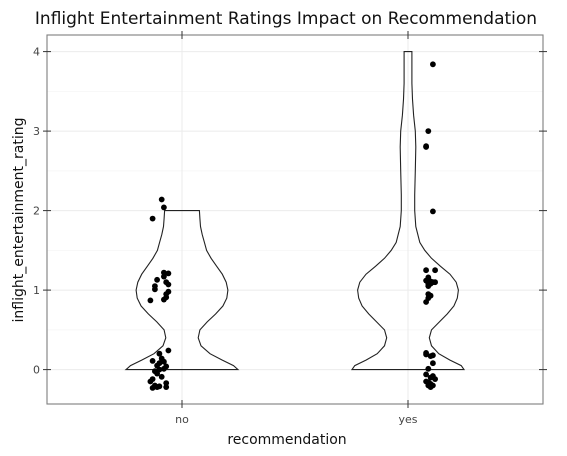  What do you see at coordinates (36, 52) in the screenshot?
I see `y-tick-label: 4` at bounding box center [36, 52].